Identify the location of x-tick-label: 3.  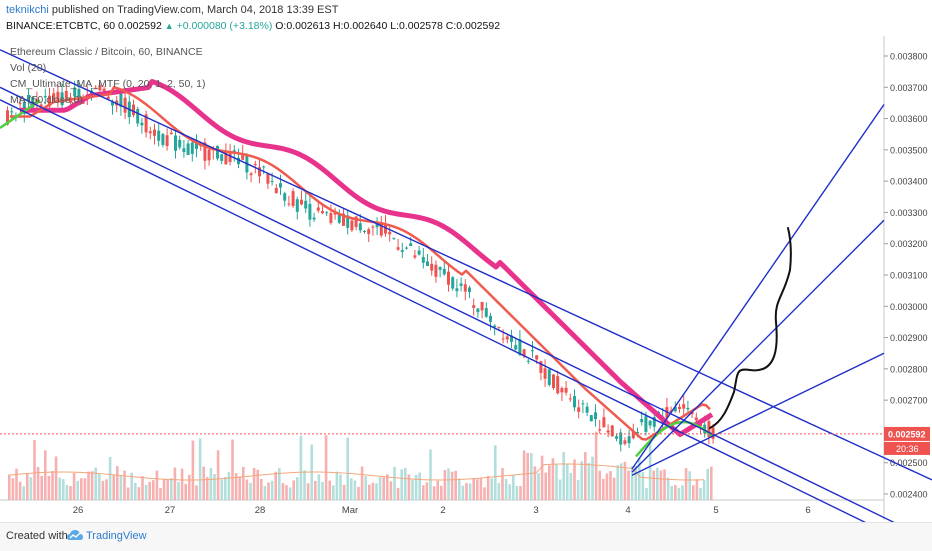
(535, 510).